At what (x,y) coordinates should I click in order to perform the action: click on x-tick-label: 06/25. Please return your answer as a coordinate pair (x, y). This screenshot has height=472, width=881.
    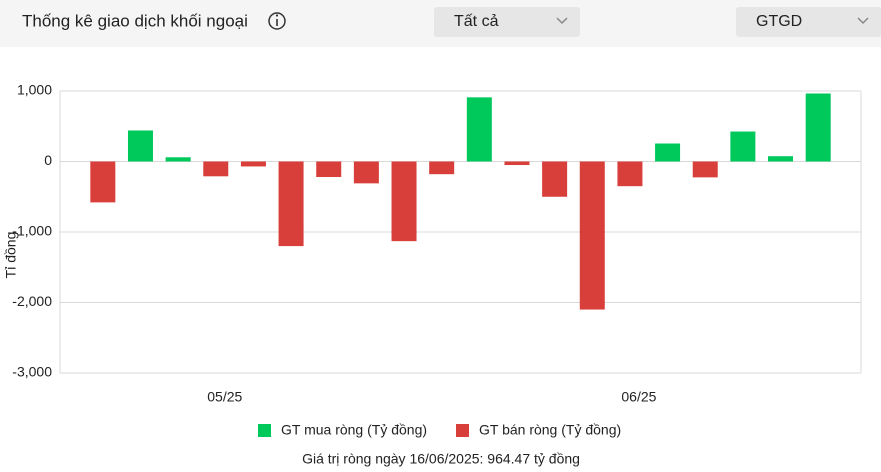
    Looking at the image, I should click on (638, 397).